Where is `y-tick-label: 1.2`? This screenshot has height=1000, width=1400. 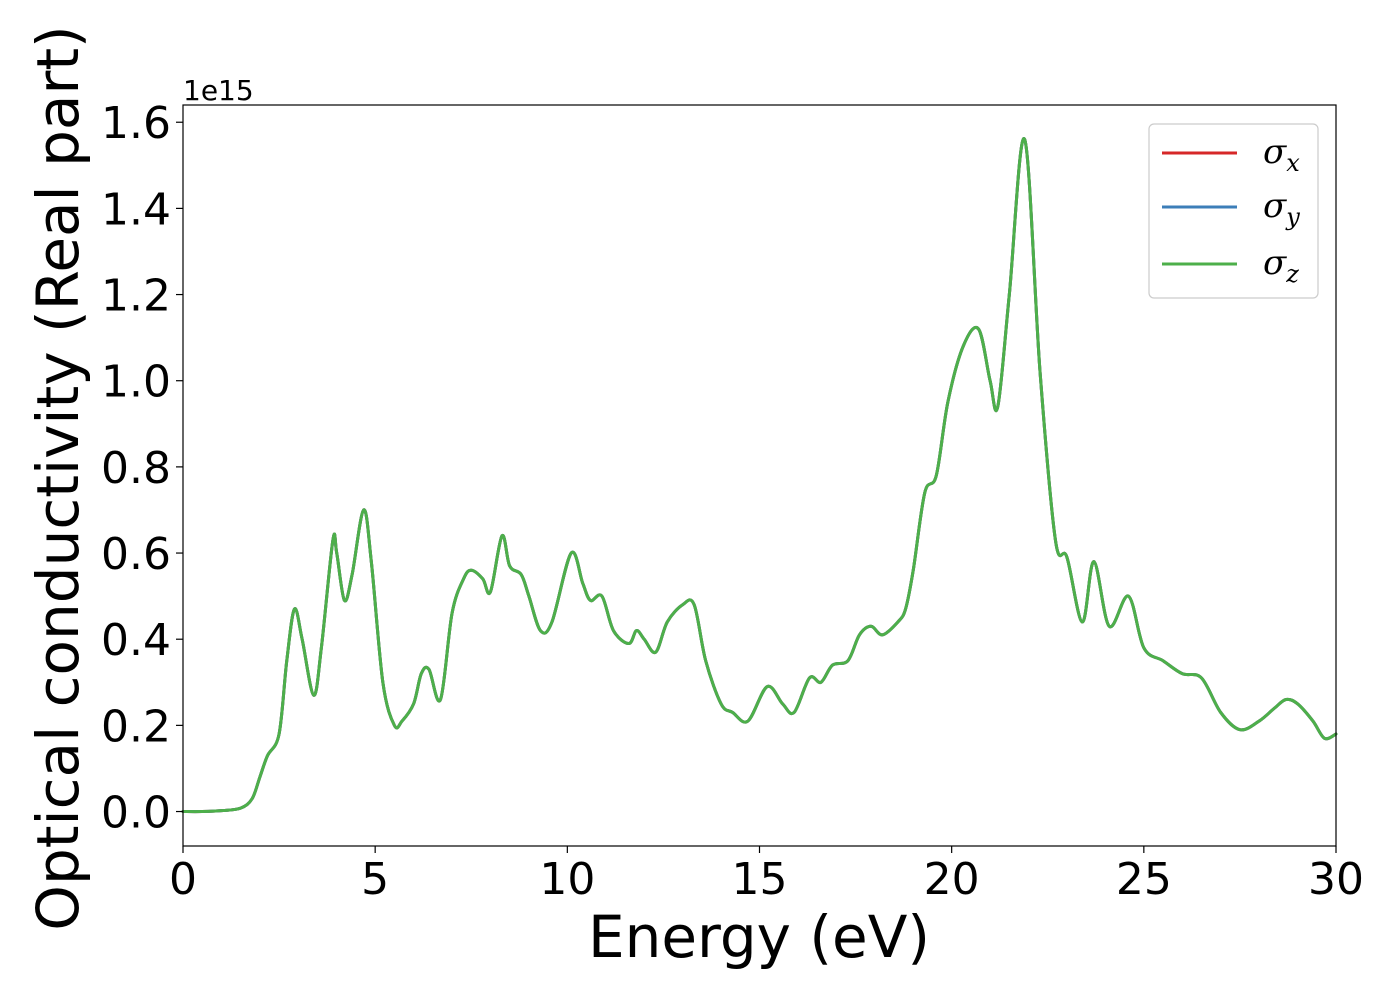
y-tick-label: 1.2 is located at coordinates (136, 296).